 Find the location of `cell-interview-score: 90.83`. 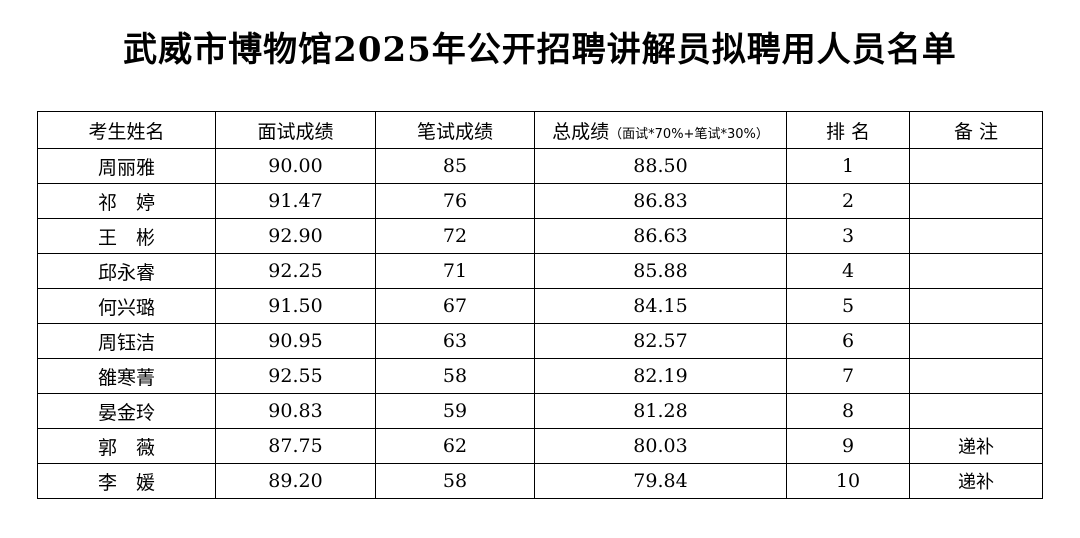

cell-interview-score: 90.83 is located at coordinates (295, 411).